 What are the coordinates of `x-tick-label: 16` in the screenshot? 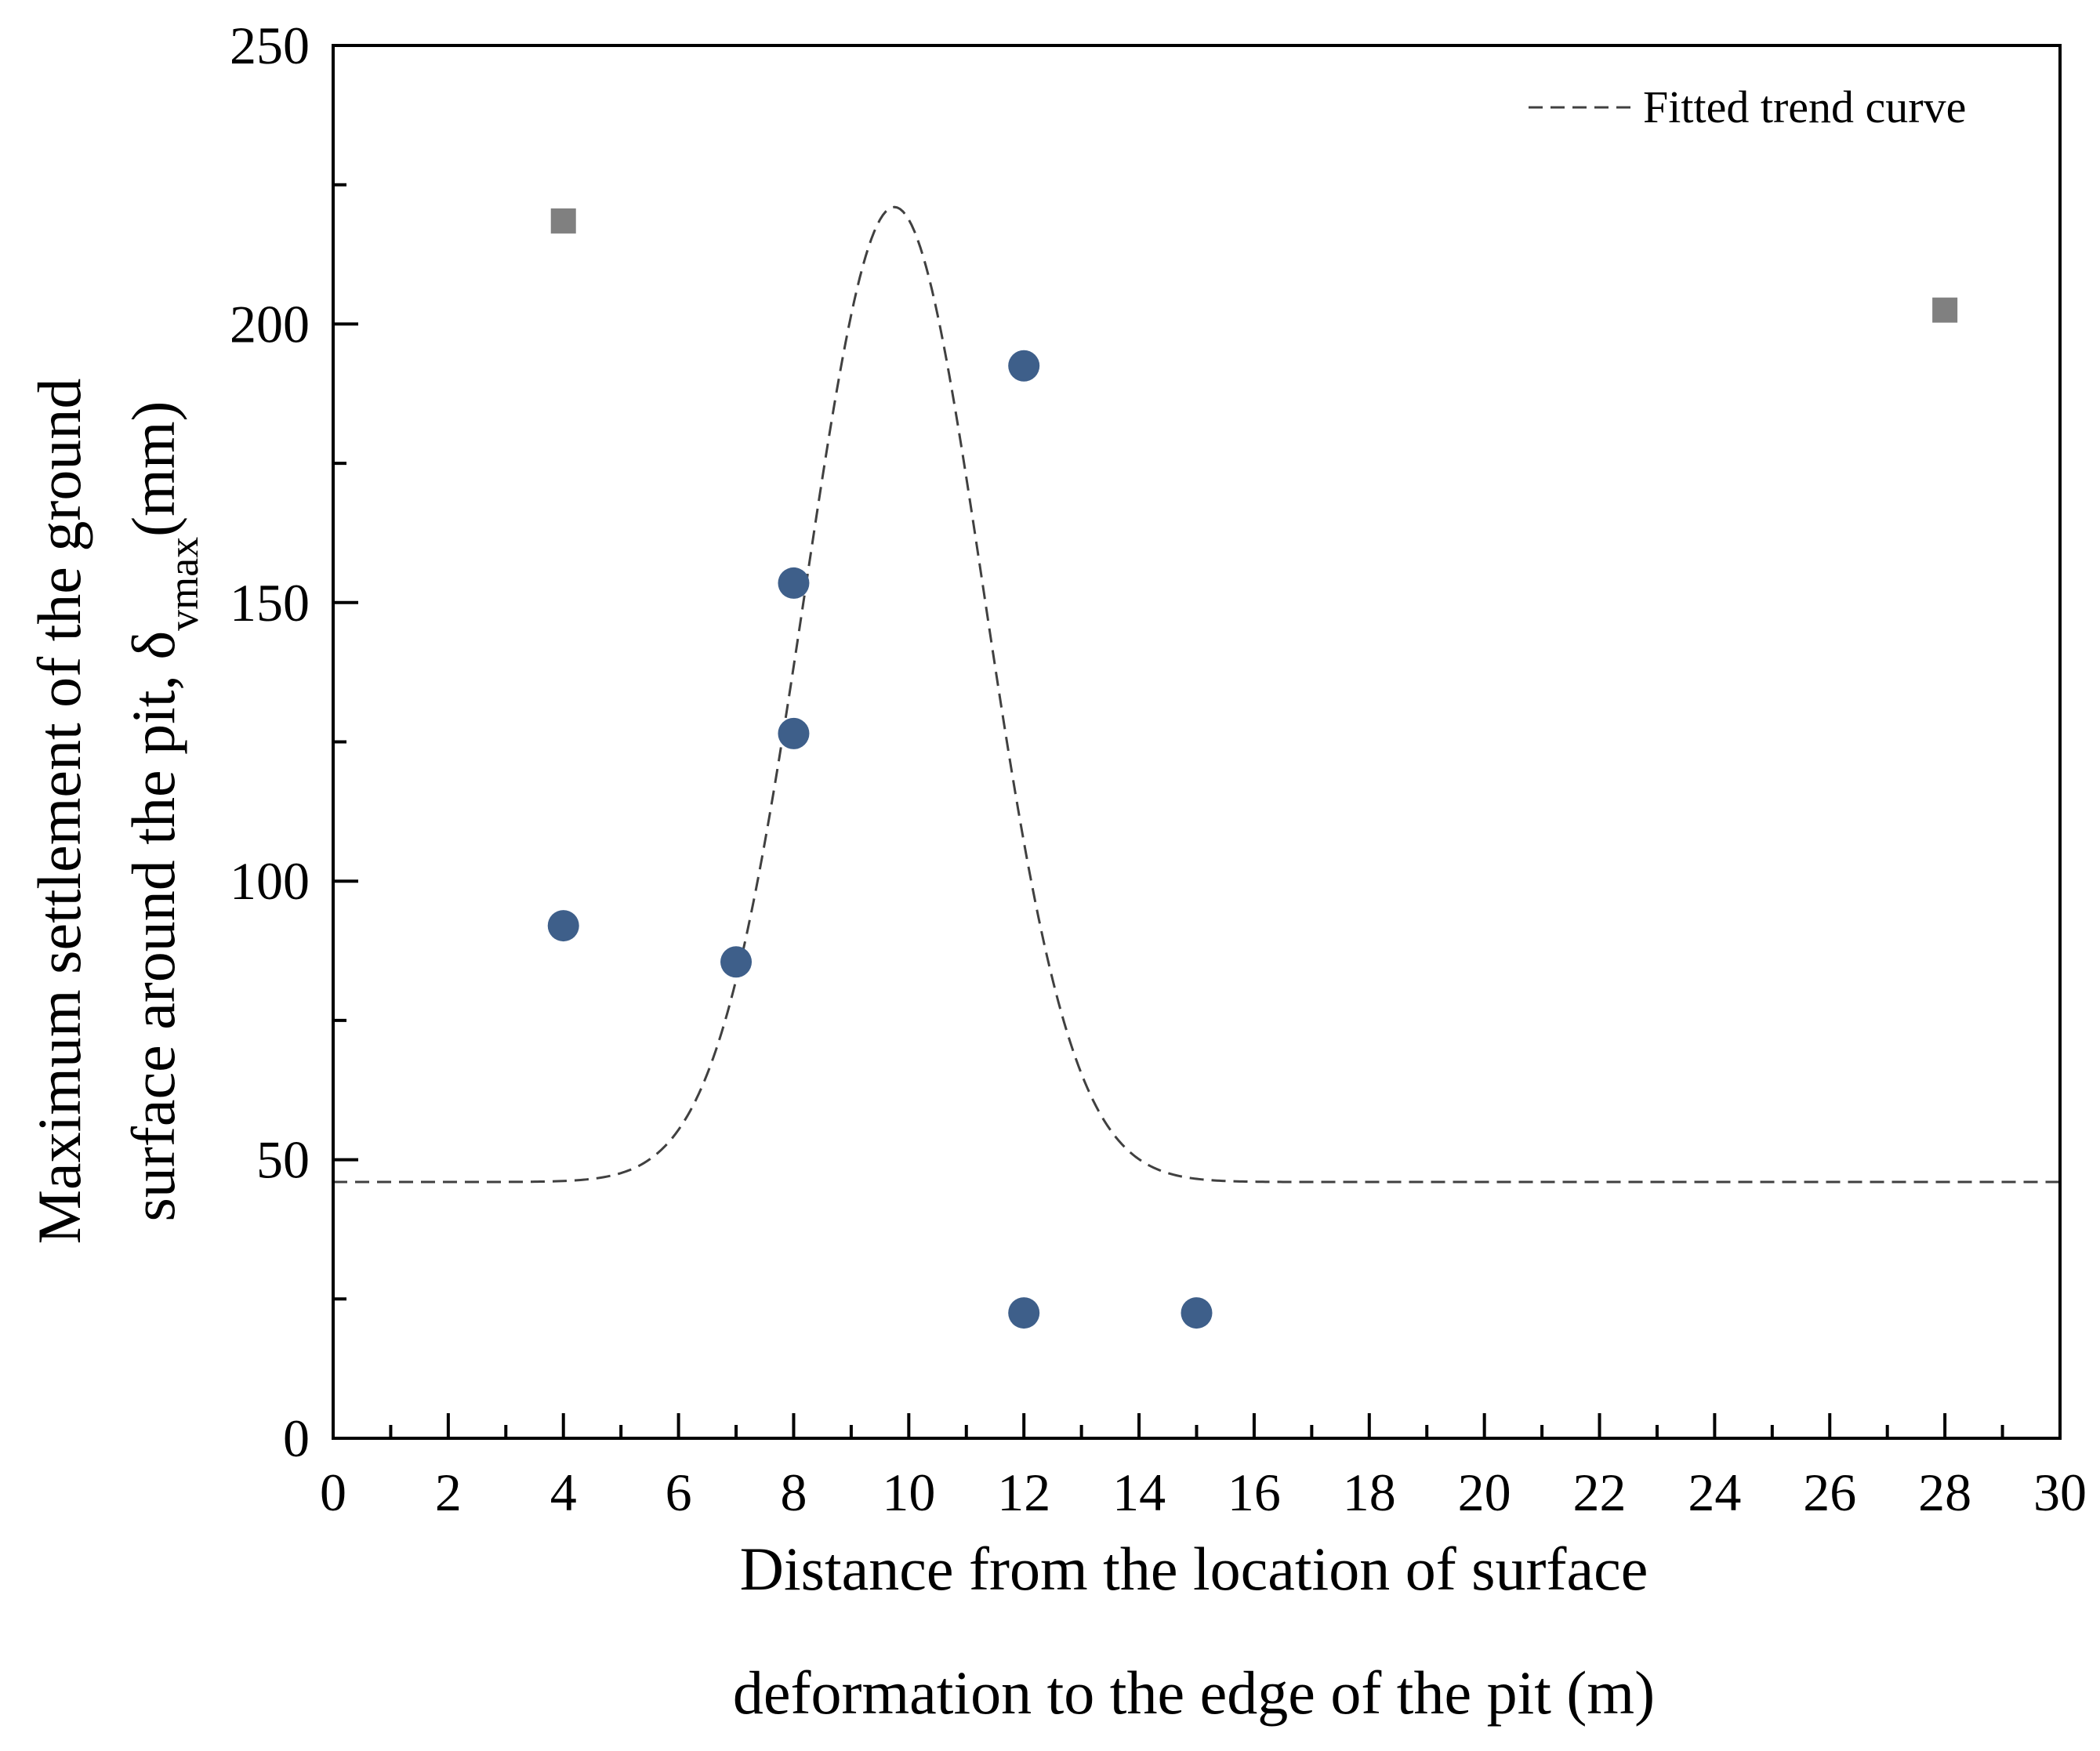 It's located at (1254, 1492).